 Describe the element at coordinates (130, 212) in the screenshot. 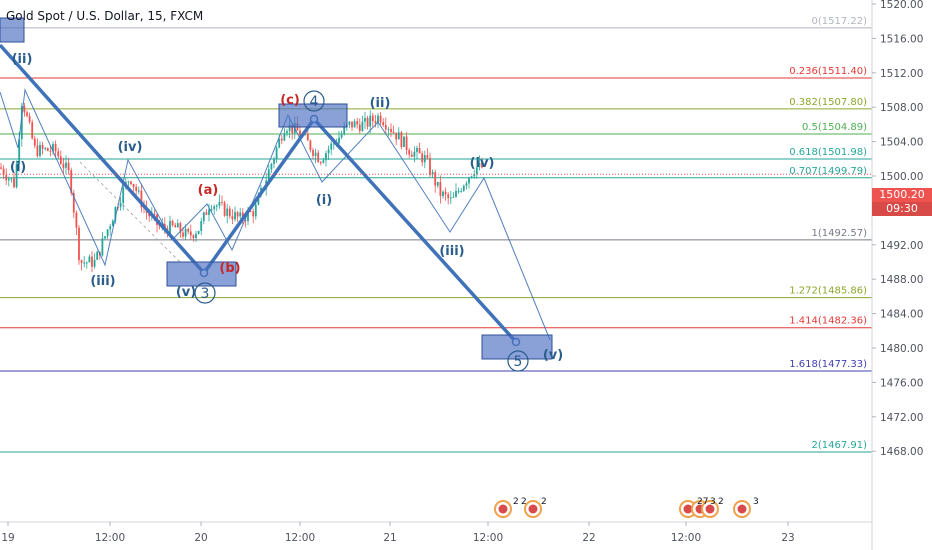

I see `channel-dashed-line` at that location.